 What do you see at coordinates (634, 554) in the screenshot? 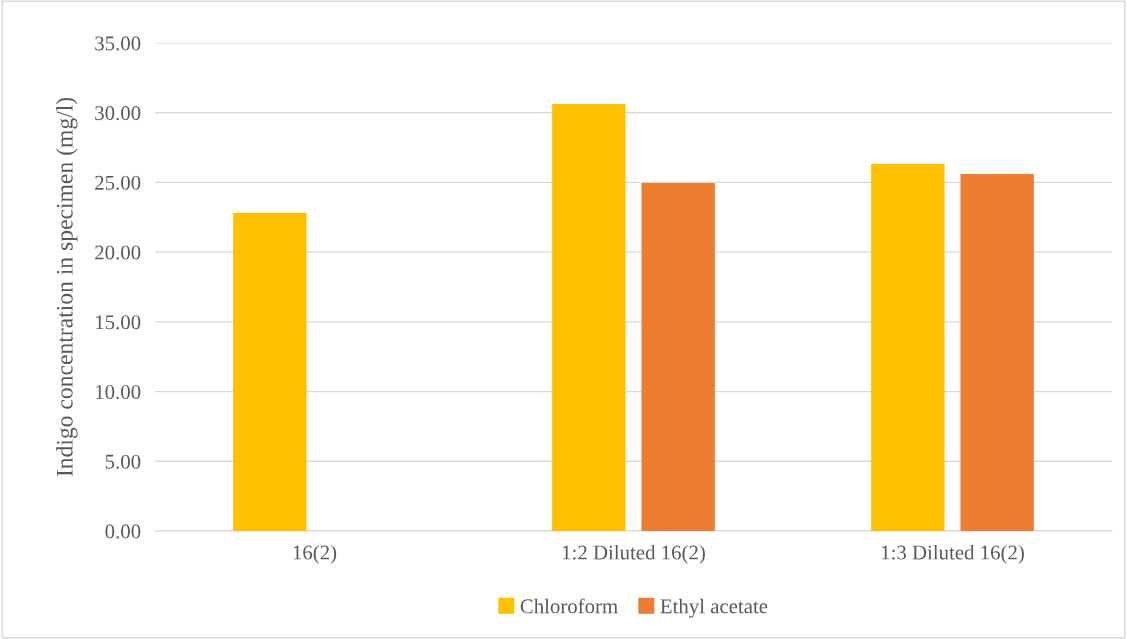
I see `x-tick-label: 1:2 Diluted 16(2)` at bounding box center [634, 554].